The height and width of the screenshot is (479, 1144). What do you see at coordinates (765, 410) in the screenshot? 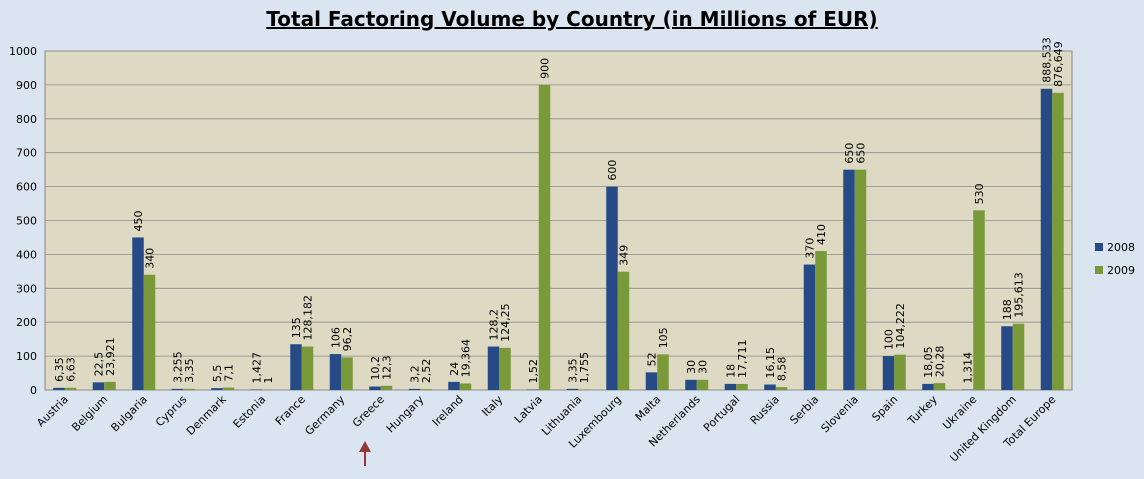
I see `x-tick-label: Russia` at bounding box center [765, 410].